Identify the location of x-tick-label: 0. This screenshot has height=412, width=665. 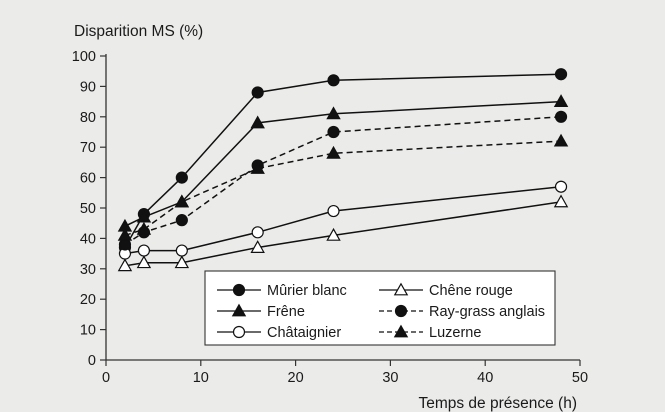
(106, 378).